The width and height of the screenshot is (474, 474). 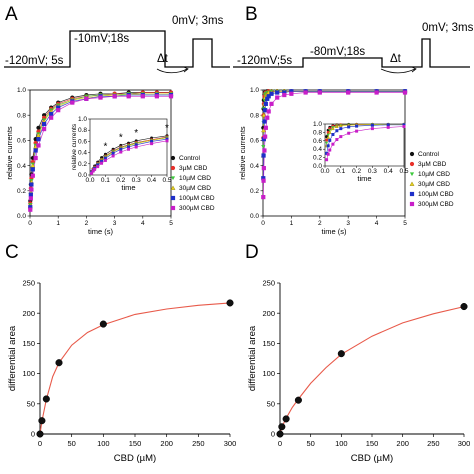 What do you see at coordinates (341, 443) in the screenshot?
I see `x-tick-label: 100` at bounding box center [341, 443].